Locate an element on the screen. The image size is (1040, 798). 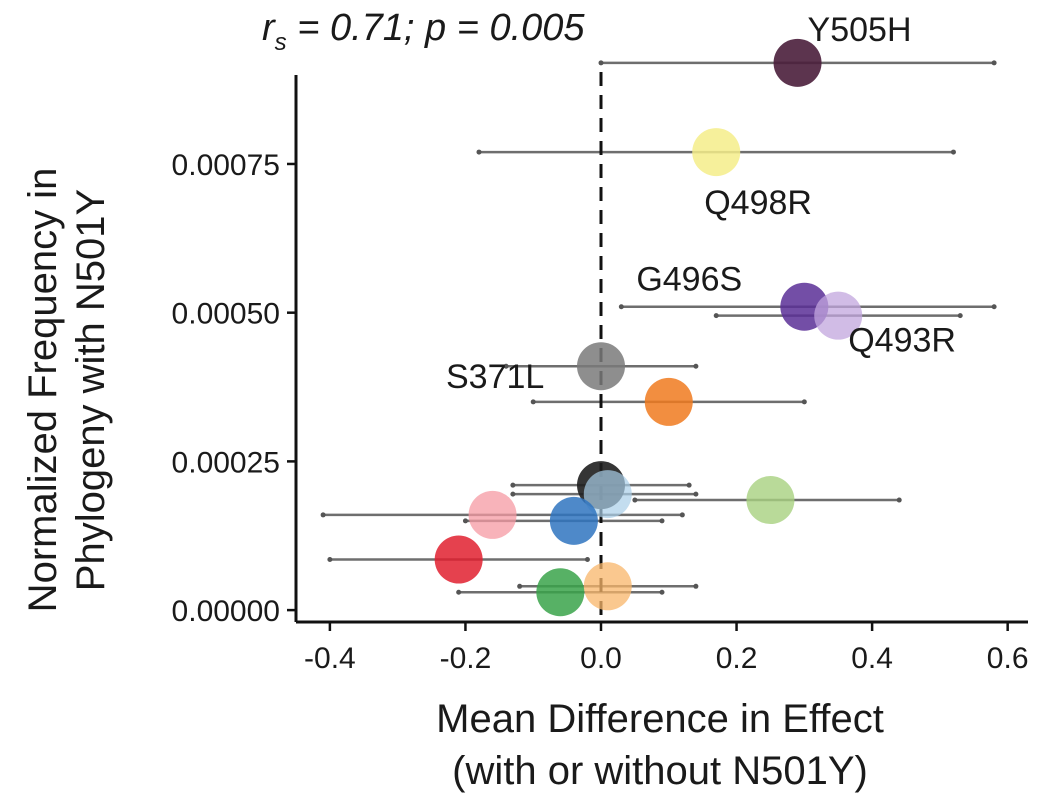
x-tick-label: -0.2 is located at coordinates (466, 658).